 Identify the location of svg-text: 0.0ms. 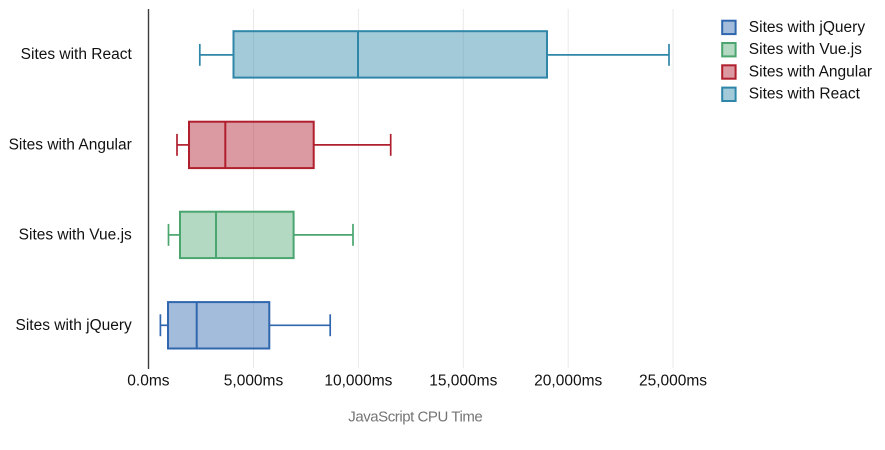
(148, 381).